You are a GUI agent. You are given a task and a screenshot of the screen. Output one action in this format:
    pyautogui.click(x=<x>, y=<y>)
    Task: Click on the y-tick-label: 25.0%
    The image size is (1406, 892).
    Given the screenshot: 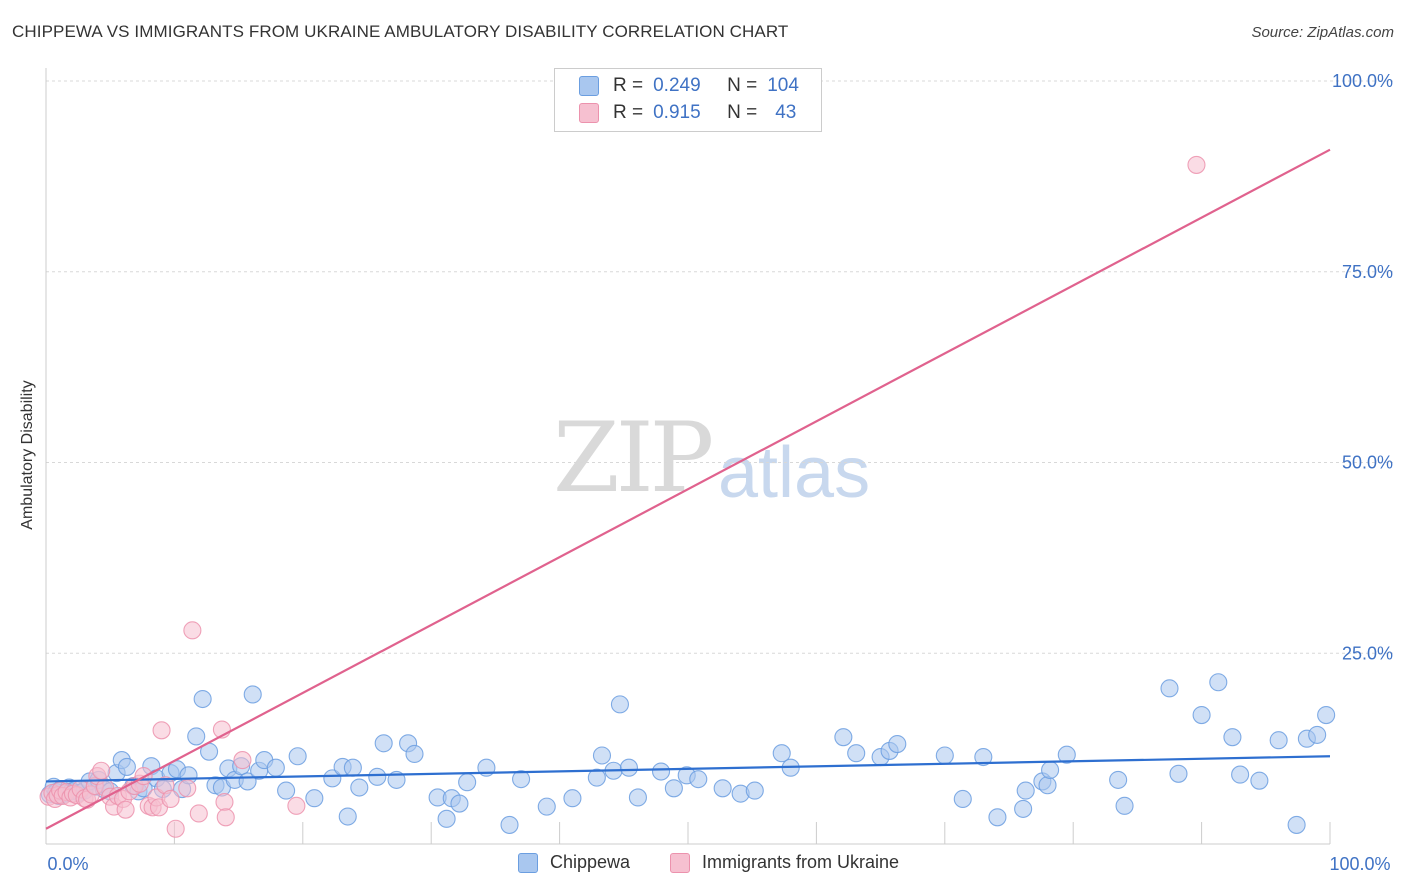 What is the action you would take?
    pyautogui.click(x=1367, y=653)
    